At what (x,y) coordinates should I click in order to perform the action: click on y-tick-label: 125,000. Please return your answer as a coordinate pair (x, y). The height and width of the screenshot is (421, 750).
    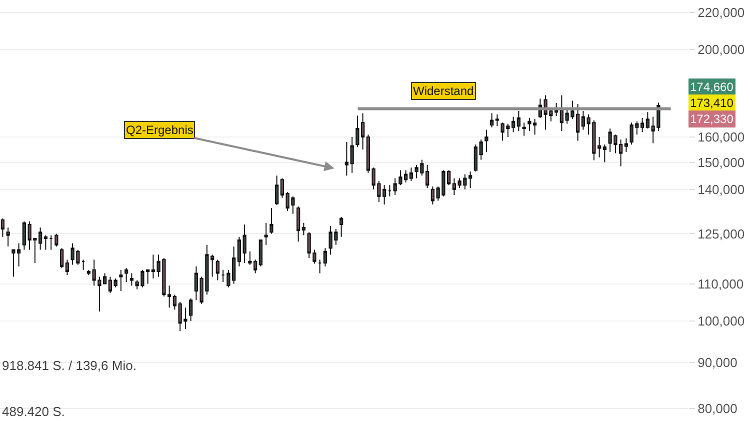
    Looking at the image, I should click on (721, 234).